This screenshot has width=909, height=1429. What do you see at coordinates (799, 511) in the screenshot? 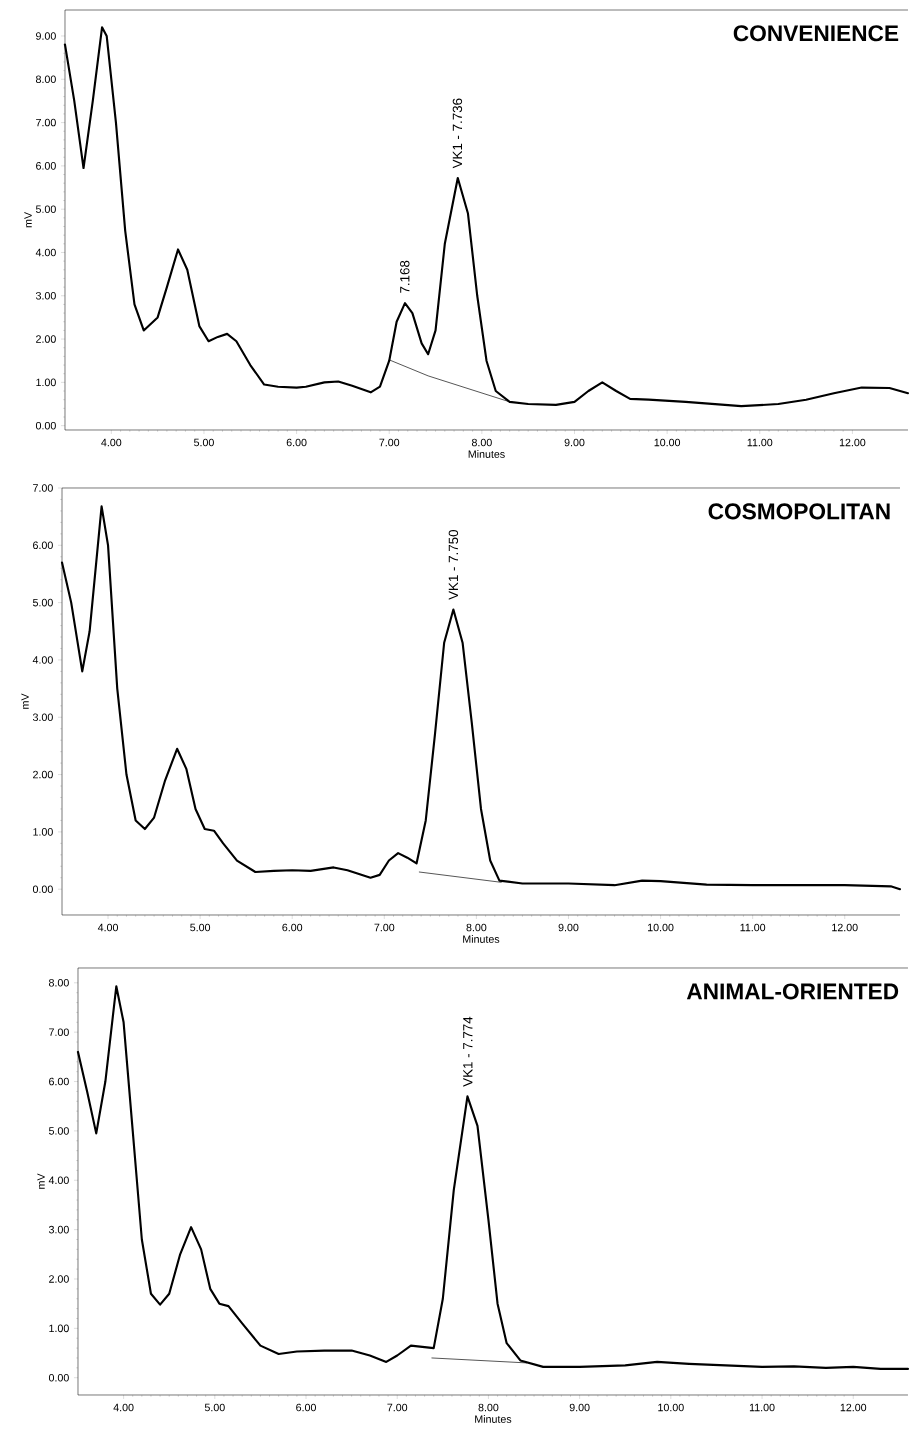
I see `text: COSMOPOLITAN` at bounding box center [799, 511].